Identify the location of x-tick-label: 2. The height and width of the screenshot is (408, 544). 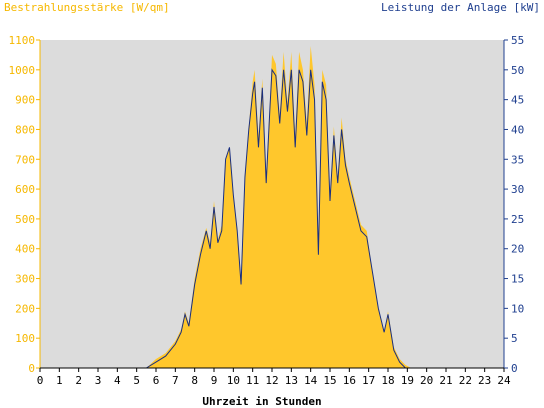
(78, 380).